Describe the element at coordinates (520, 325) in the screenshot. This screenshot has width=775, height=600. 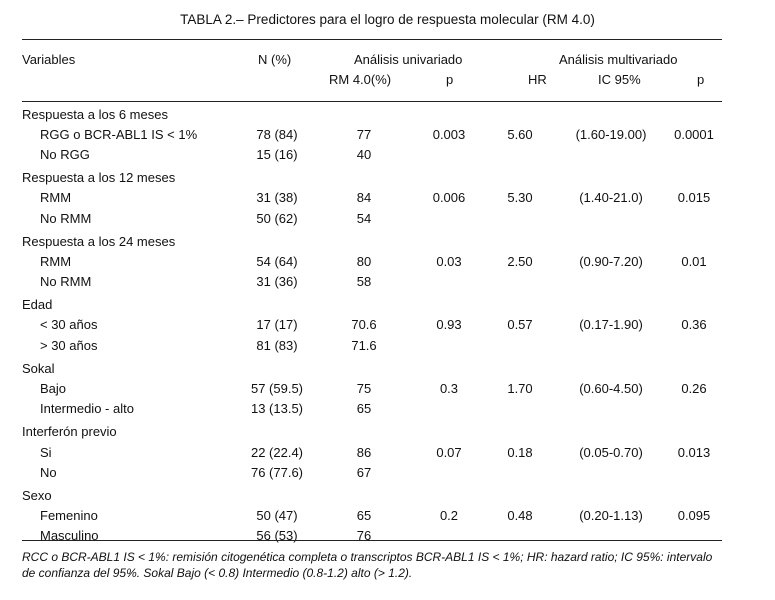
I see `cell-hr: 0.57` at that location.